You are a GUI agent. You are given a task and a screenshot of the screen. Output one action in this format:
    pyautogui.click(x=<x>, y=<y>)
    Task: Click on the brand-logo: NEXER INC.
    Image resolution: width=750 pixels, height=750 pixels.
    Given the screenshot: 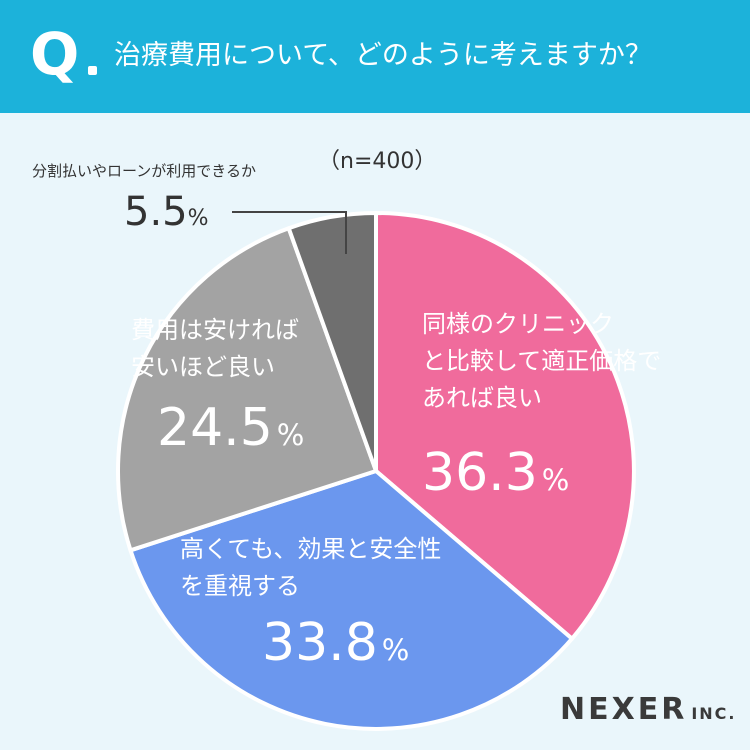 What is the action you would take?
    pyautogui.click(x=648, y=709)
    